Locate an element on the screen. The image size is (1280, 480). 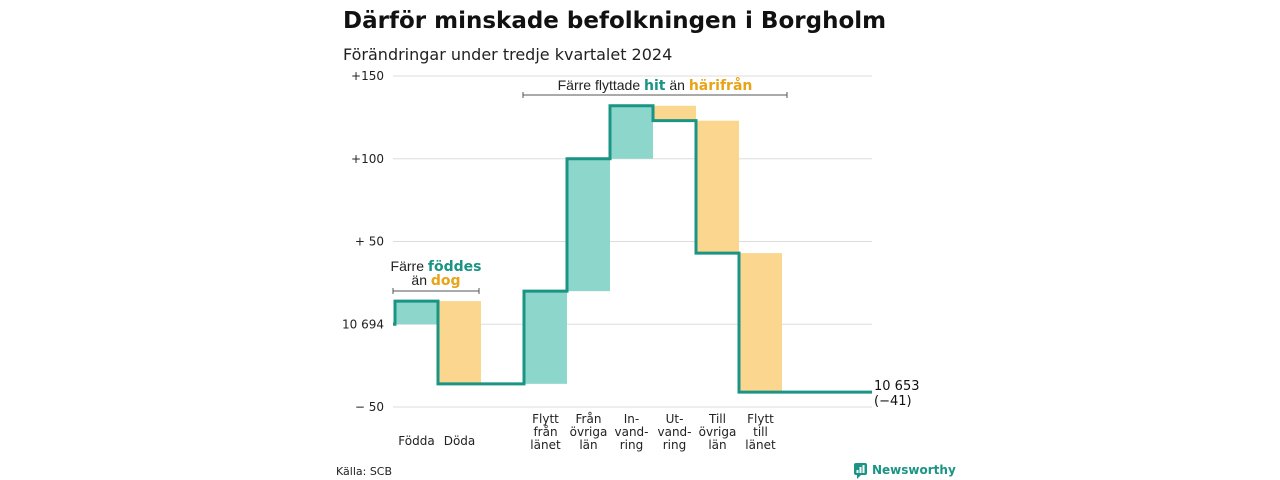
bar-chart-speech-icon is located at coordinates (860, 471).